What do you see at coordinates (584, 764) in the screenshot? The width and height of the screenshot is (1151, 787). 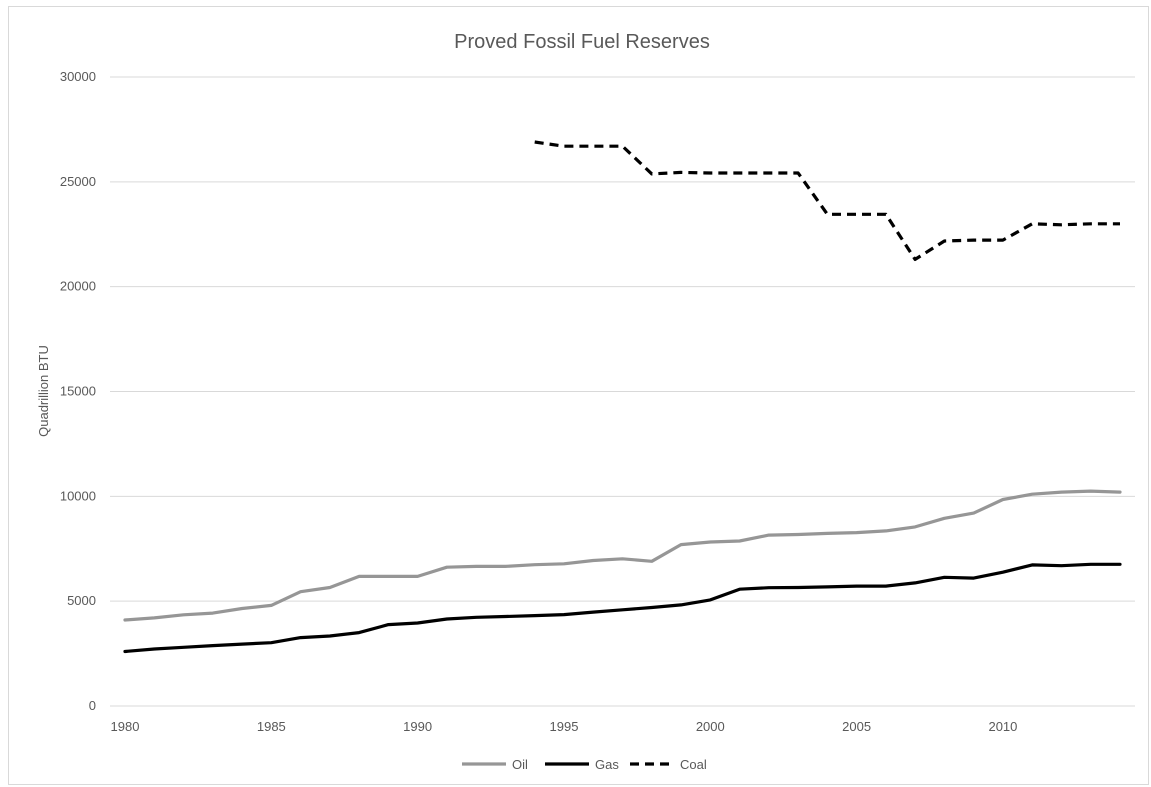 I see `legend: Oil Gas Coal` at bounding box center [584, 764].